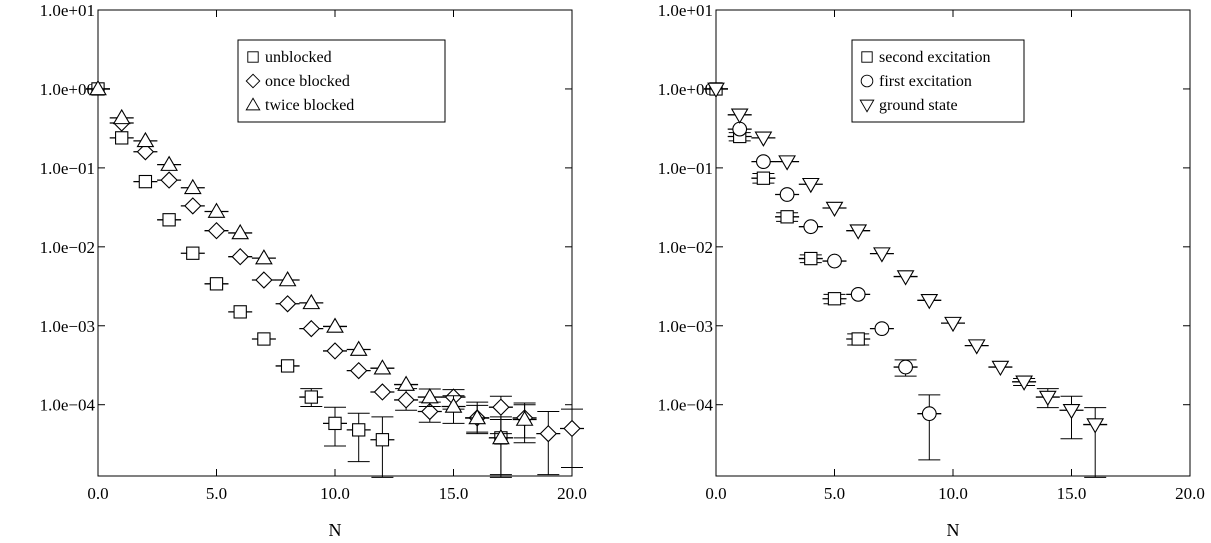 The width and height of the screenshot is (1211, 543). I want to click on legend-label: once blocked, so click(307, 81).